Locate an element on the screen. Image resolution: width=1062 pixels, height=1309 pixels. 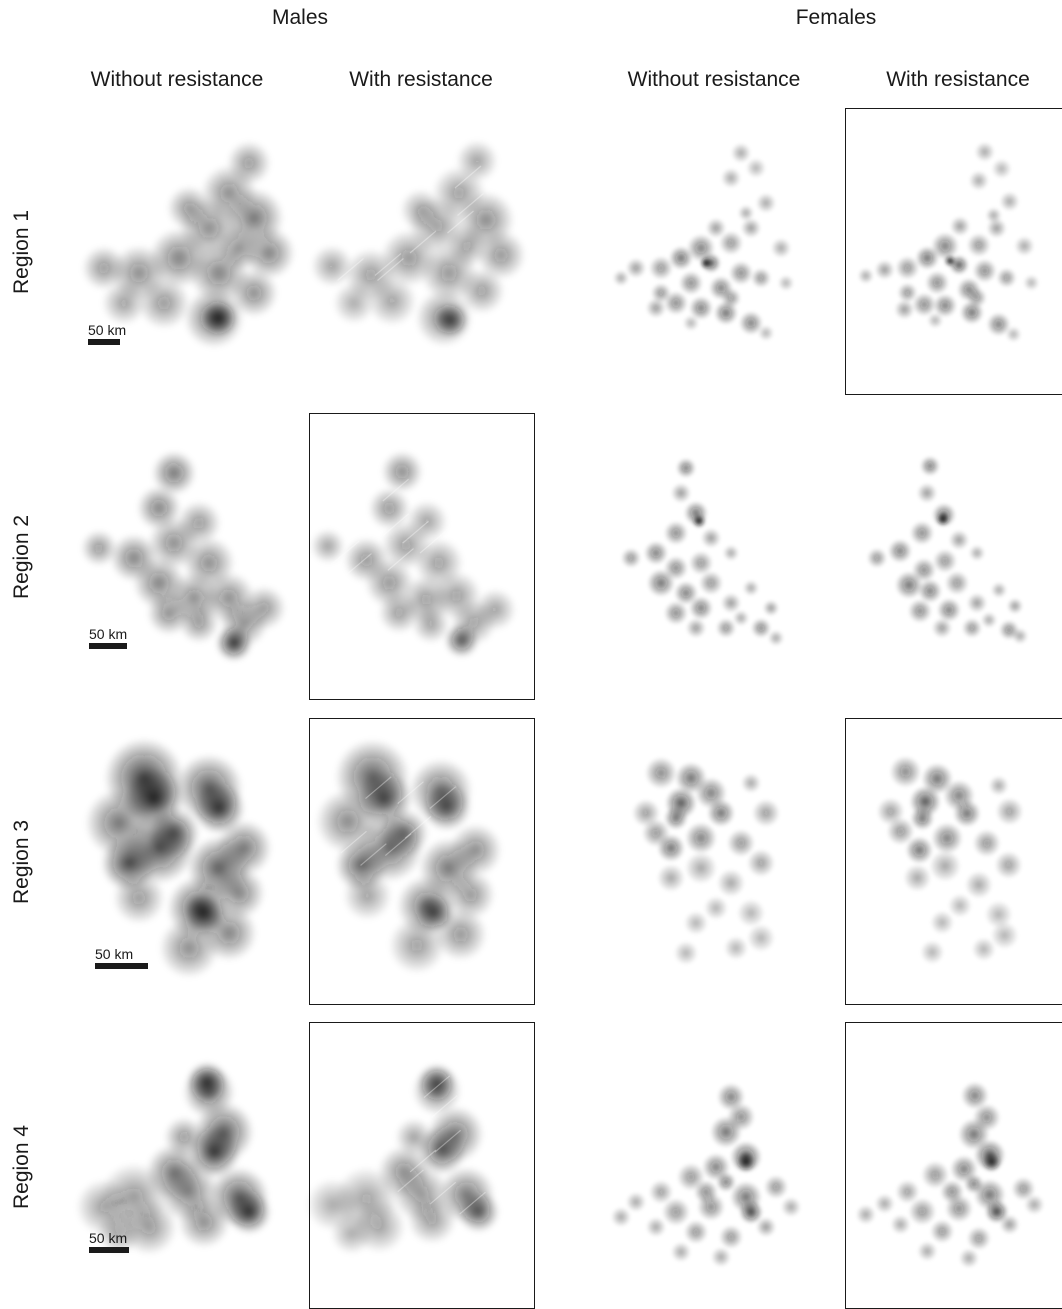
map-panel-region4-females-with is located at coordinates (953, 1165).